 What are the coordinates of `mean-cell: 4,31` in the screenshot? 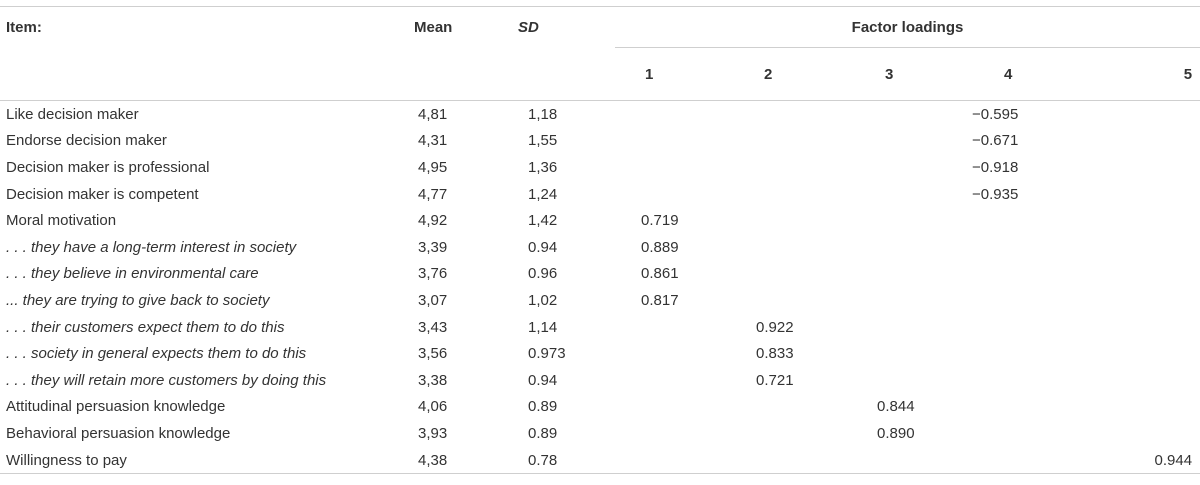 It's located at (433, 141).